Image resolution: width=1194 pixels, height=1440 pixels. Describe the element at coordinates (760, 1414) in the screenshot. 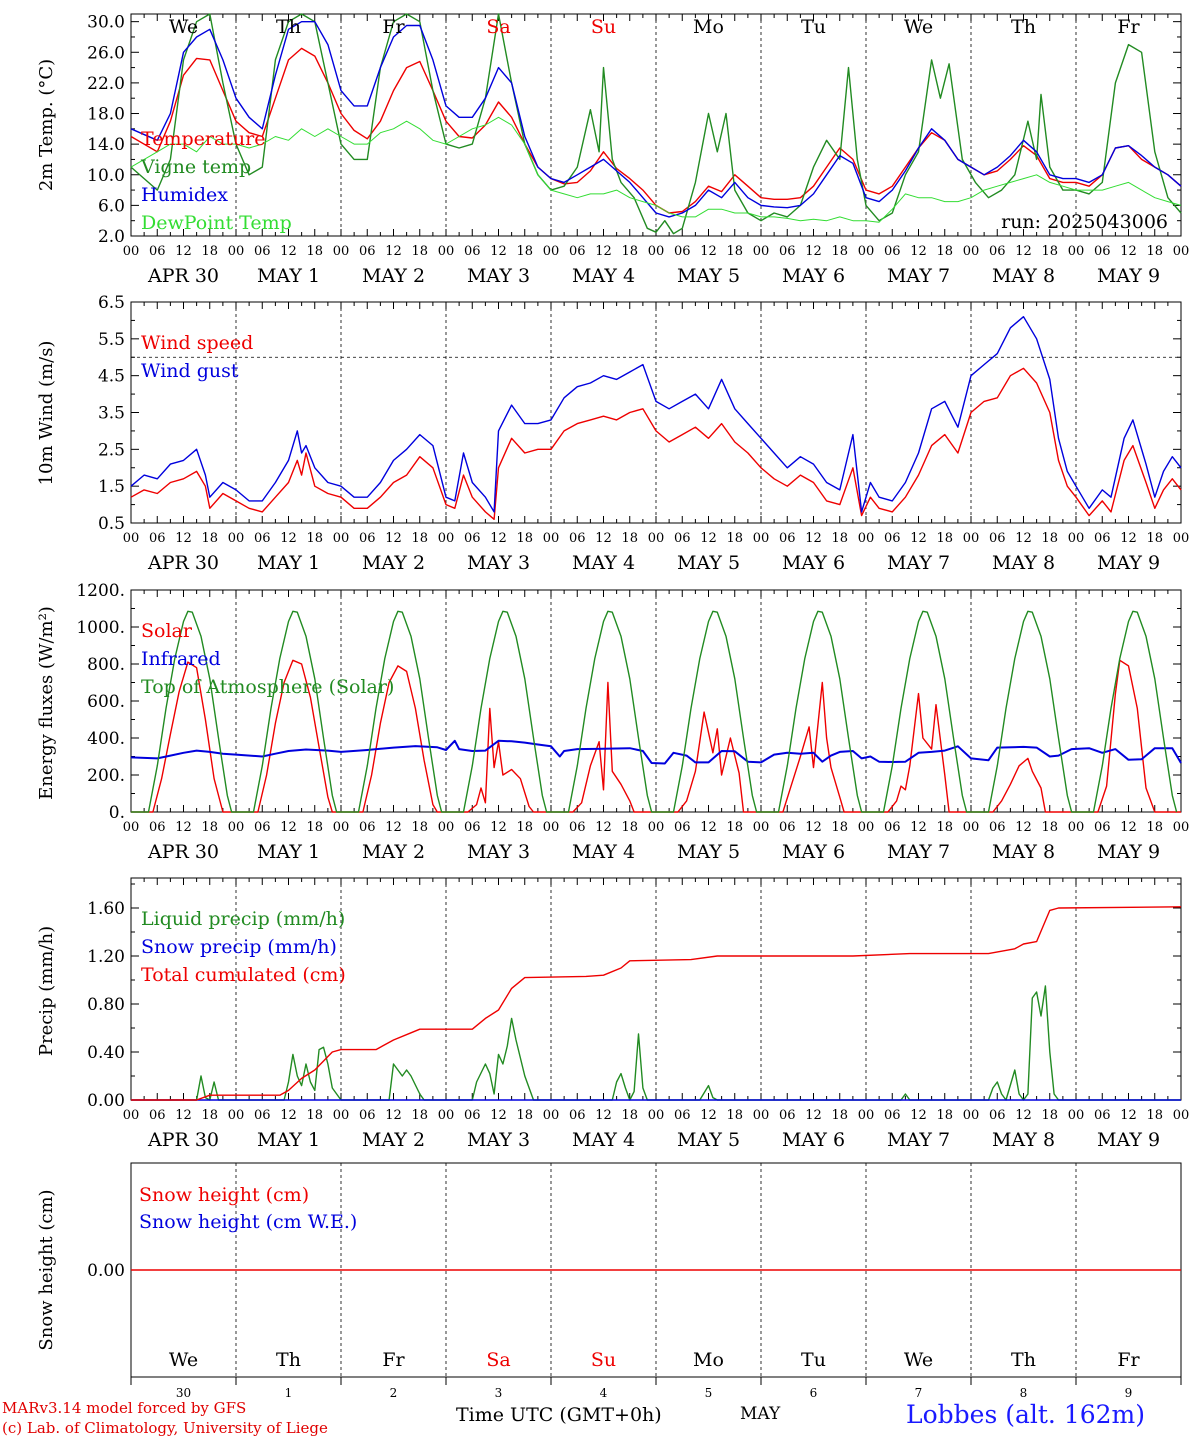

I see `month-label: MAY` at that location.